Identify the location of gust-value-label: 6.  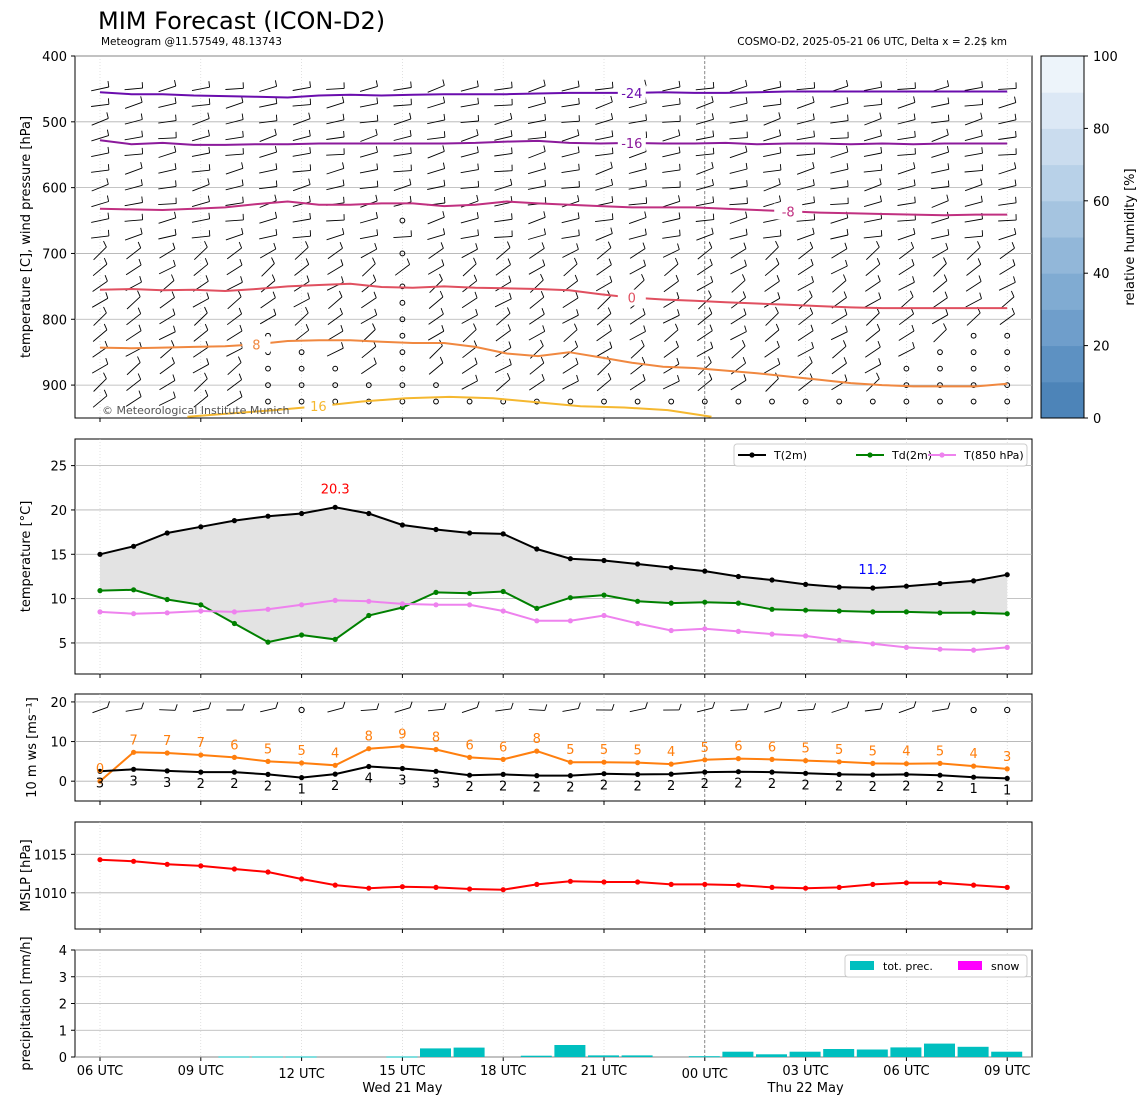
(469, 745).